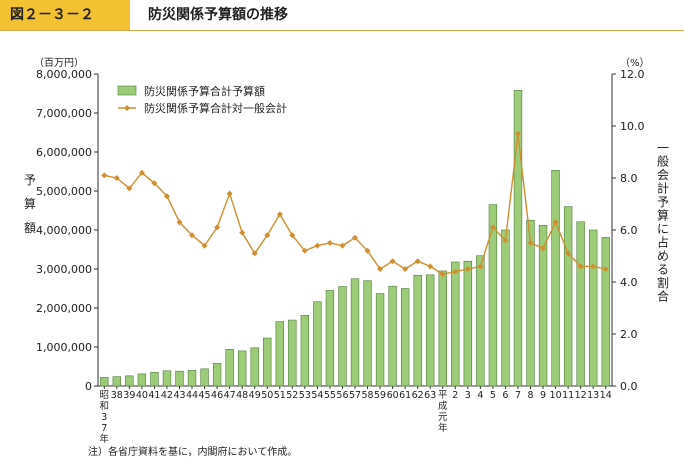  I want to click on y-tick-label: 2,000,000, so click(64, 308).